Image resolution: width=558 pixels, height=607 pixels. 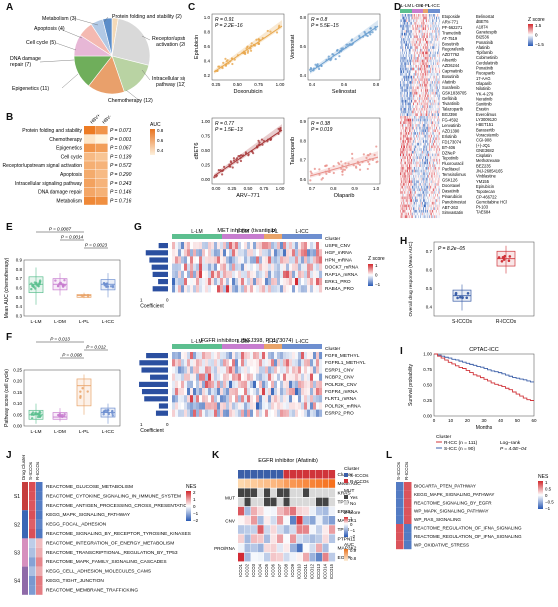 What do you see at coordinates (451, 169) in the screenshot?
I see `drug-label: Paclitaxel` at bounding box center [451, 169].